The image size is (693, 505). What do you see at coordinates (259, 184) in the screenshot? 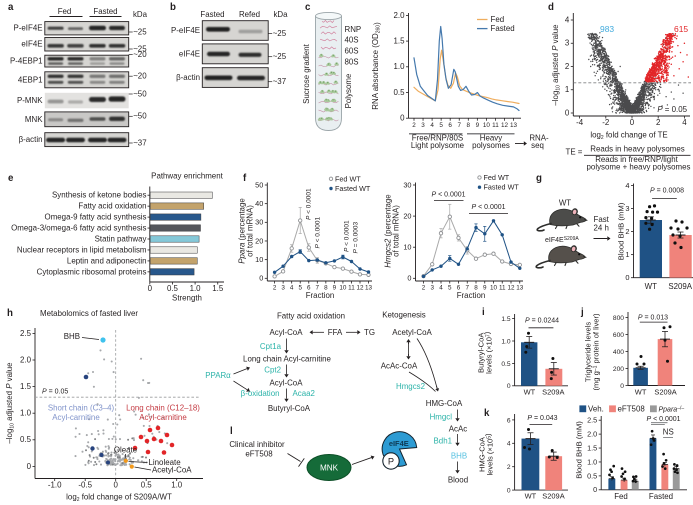
I see `svg-text: 50` at bounding box center [259, 184].